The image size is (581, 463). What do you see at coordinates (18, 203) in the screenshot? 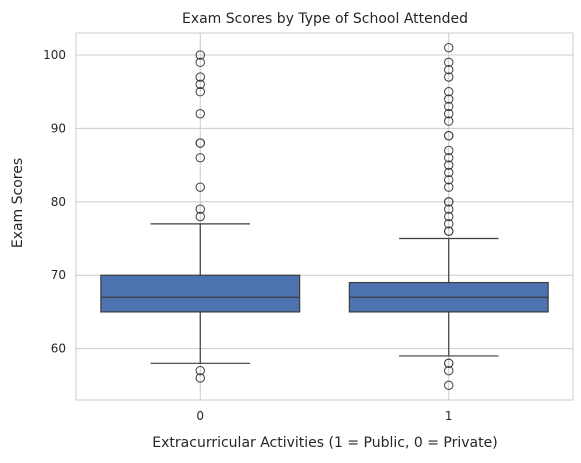
I see `y-axis-label: Exam Scores` at bounding box center [18, 203].